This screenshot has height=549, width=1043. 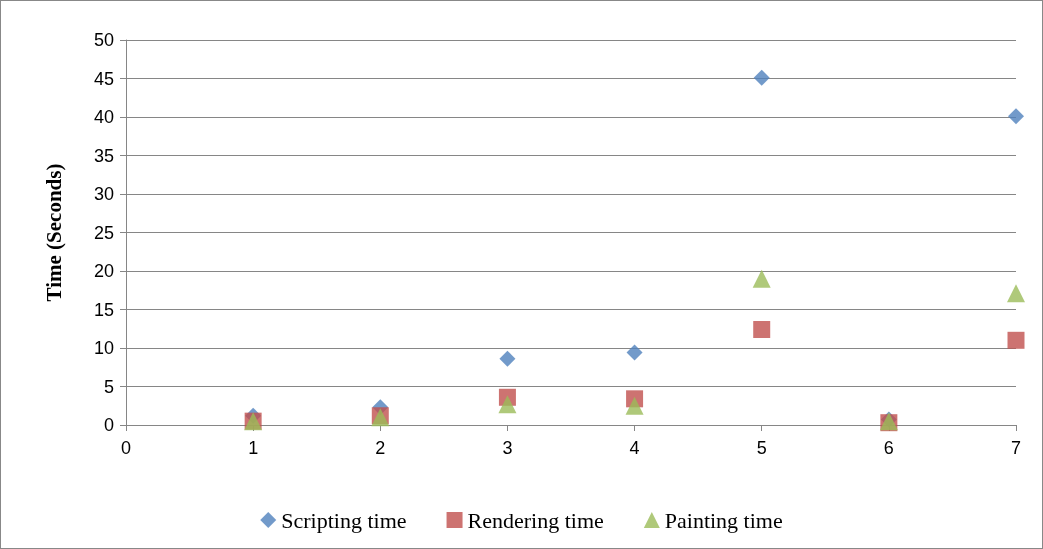 I want to click on y-tick-label: 35, so click(x=103, y=155).